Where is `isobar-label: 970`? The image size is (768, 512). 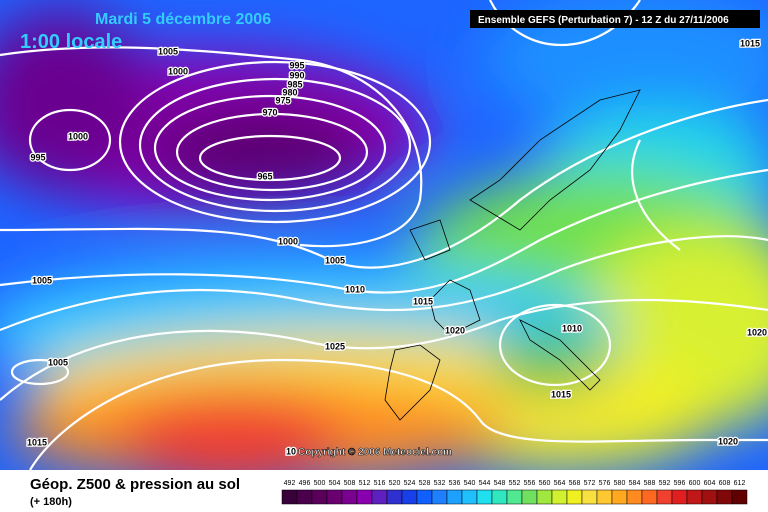
isobar-label: 970 is located at coordinates (269, 112).